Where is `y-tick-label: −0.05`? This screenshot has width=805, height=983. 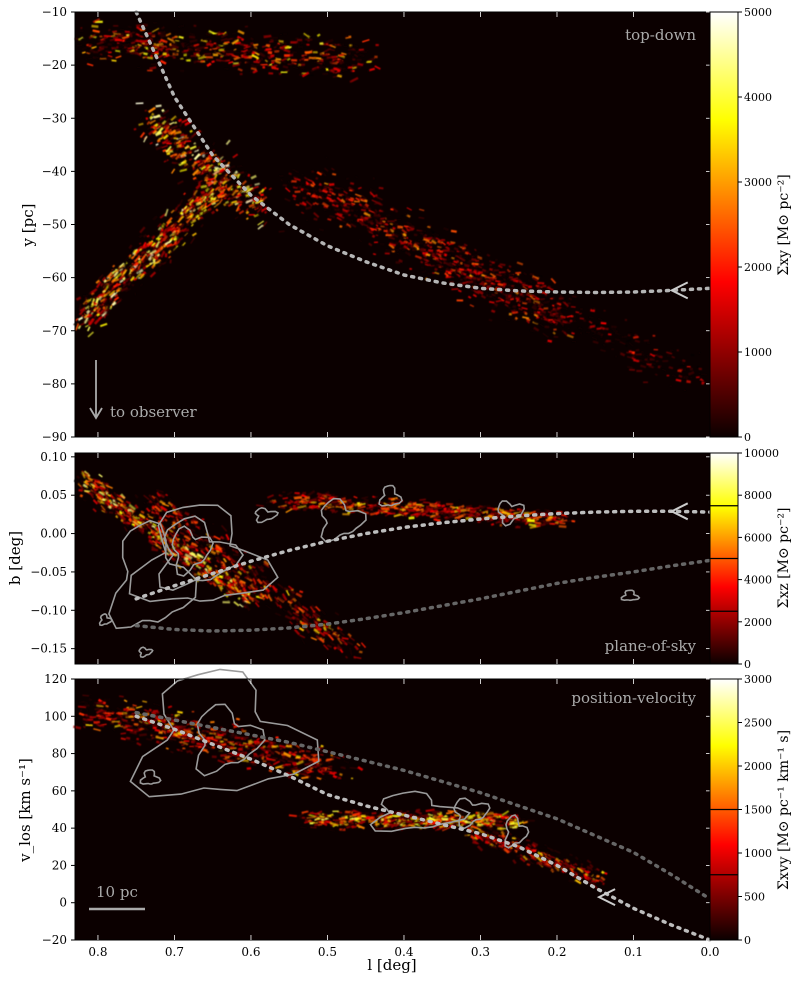 y-tick-label: −0.05 is located at coordinates (48, 572).